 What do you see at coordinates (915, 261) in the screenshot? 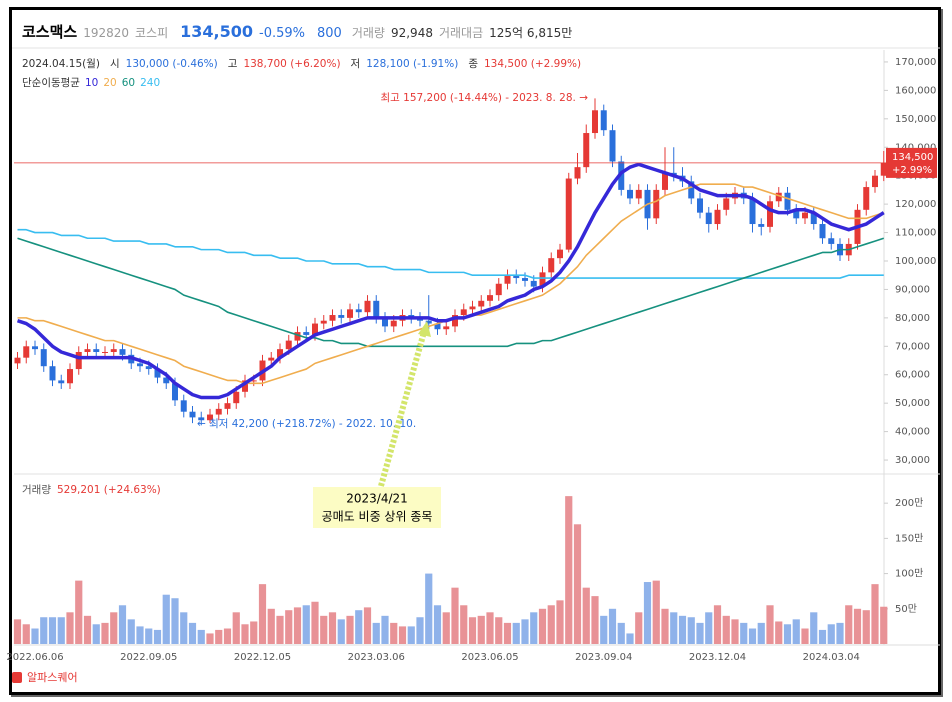
I see `y-tick-label: 100,000` at bounding box center [915, 261].